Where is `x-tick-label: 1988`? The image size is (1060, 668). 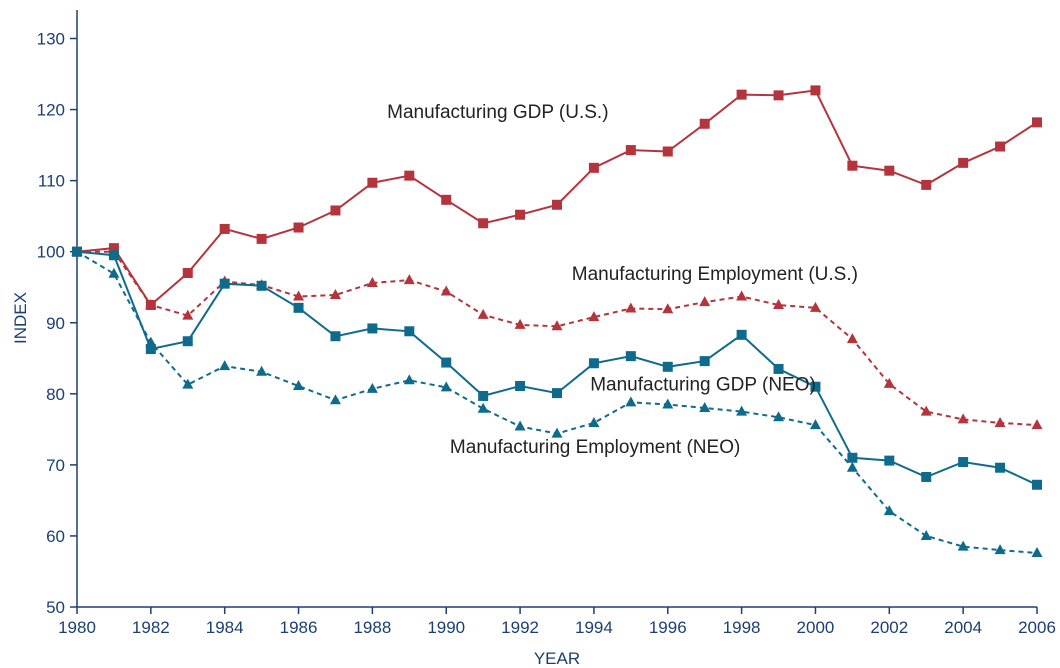 x-tick-label: 1988 is located at coordinates (372, 627).